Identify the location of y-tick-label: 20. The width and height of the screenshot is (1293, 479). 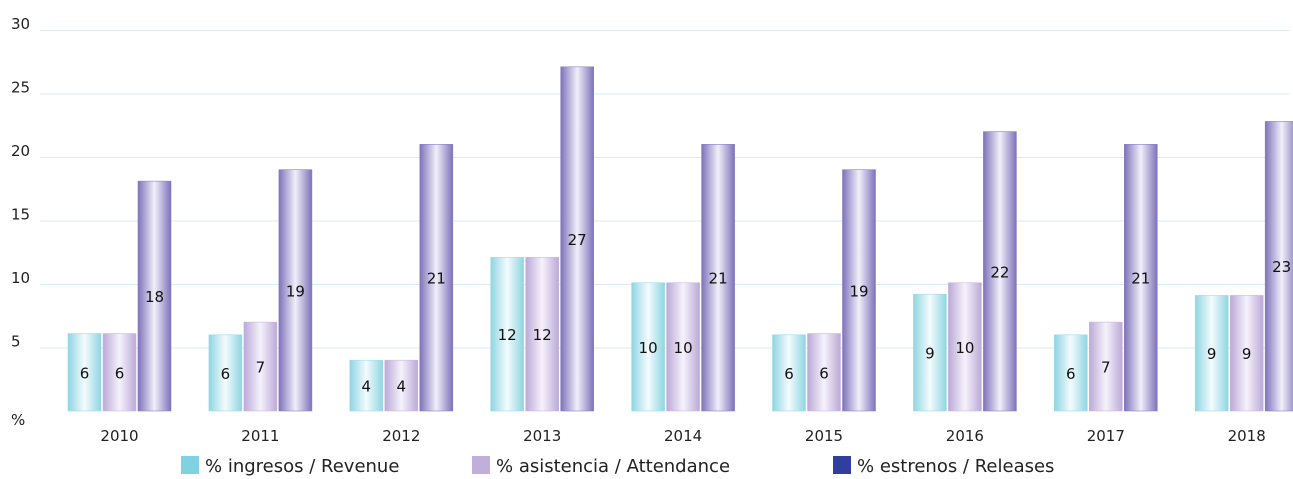
(20, 151).